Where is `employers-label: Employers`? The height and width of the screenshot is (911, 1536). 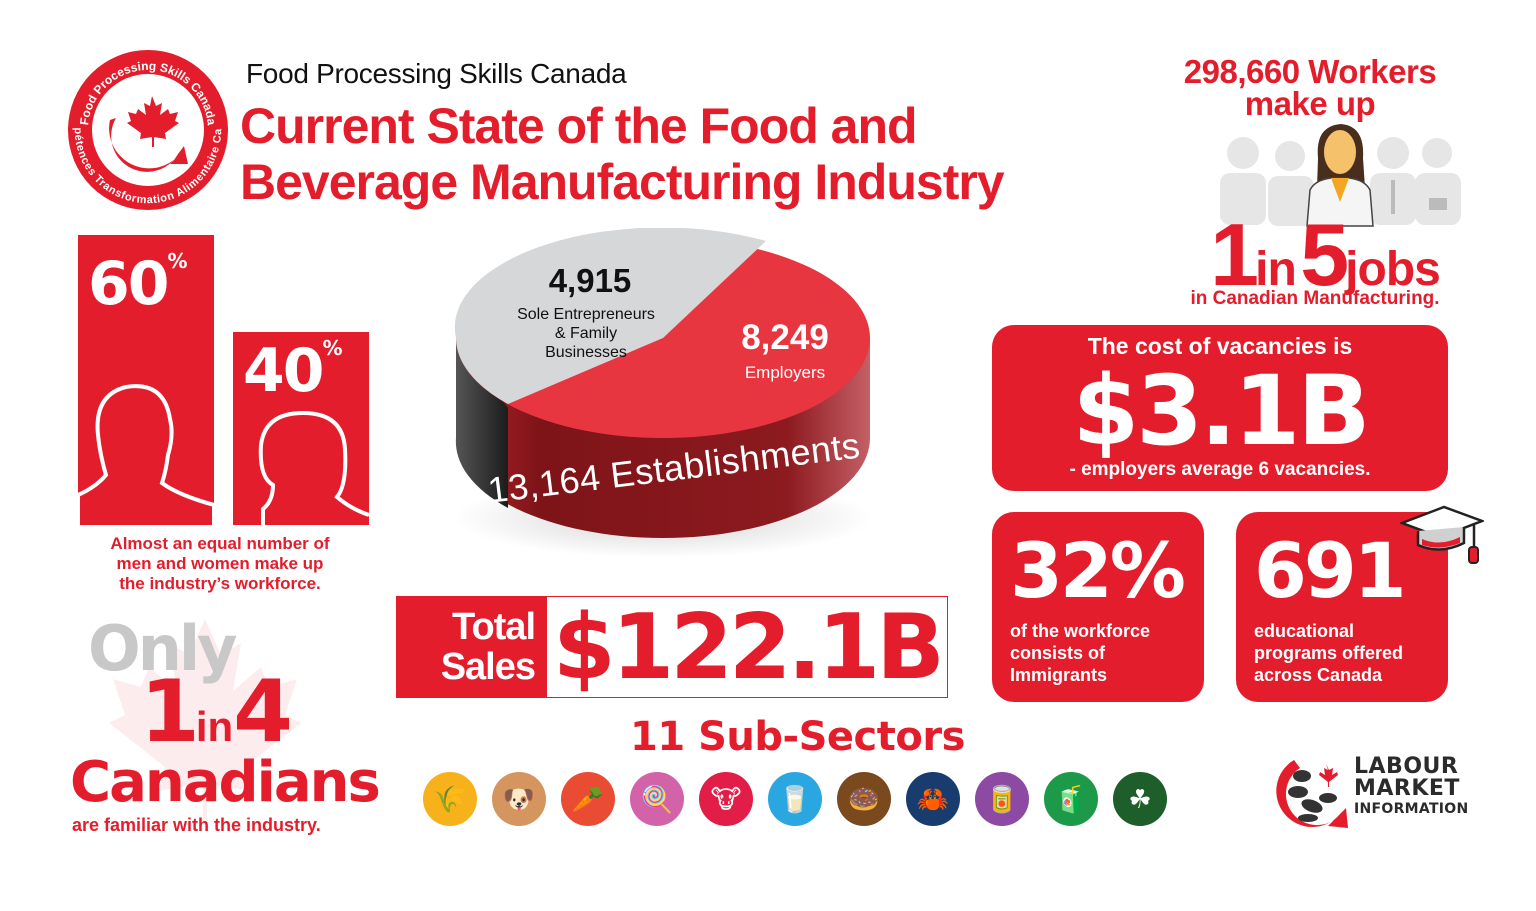
employers-label: Employers is located at coordinates (785, 372).